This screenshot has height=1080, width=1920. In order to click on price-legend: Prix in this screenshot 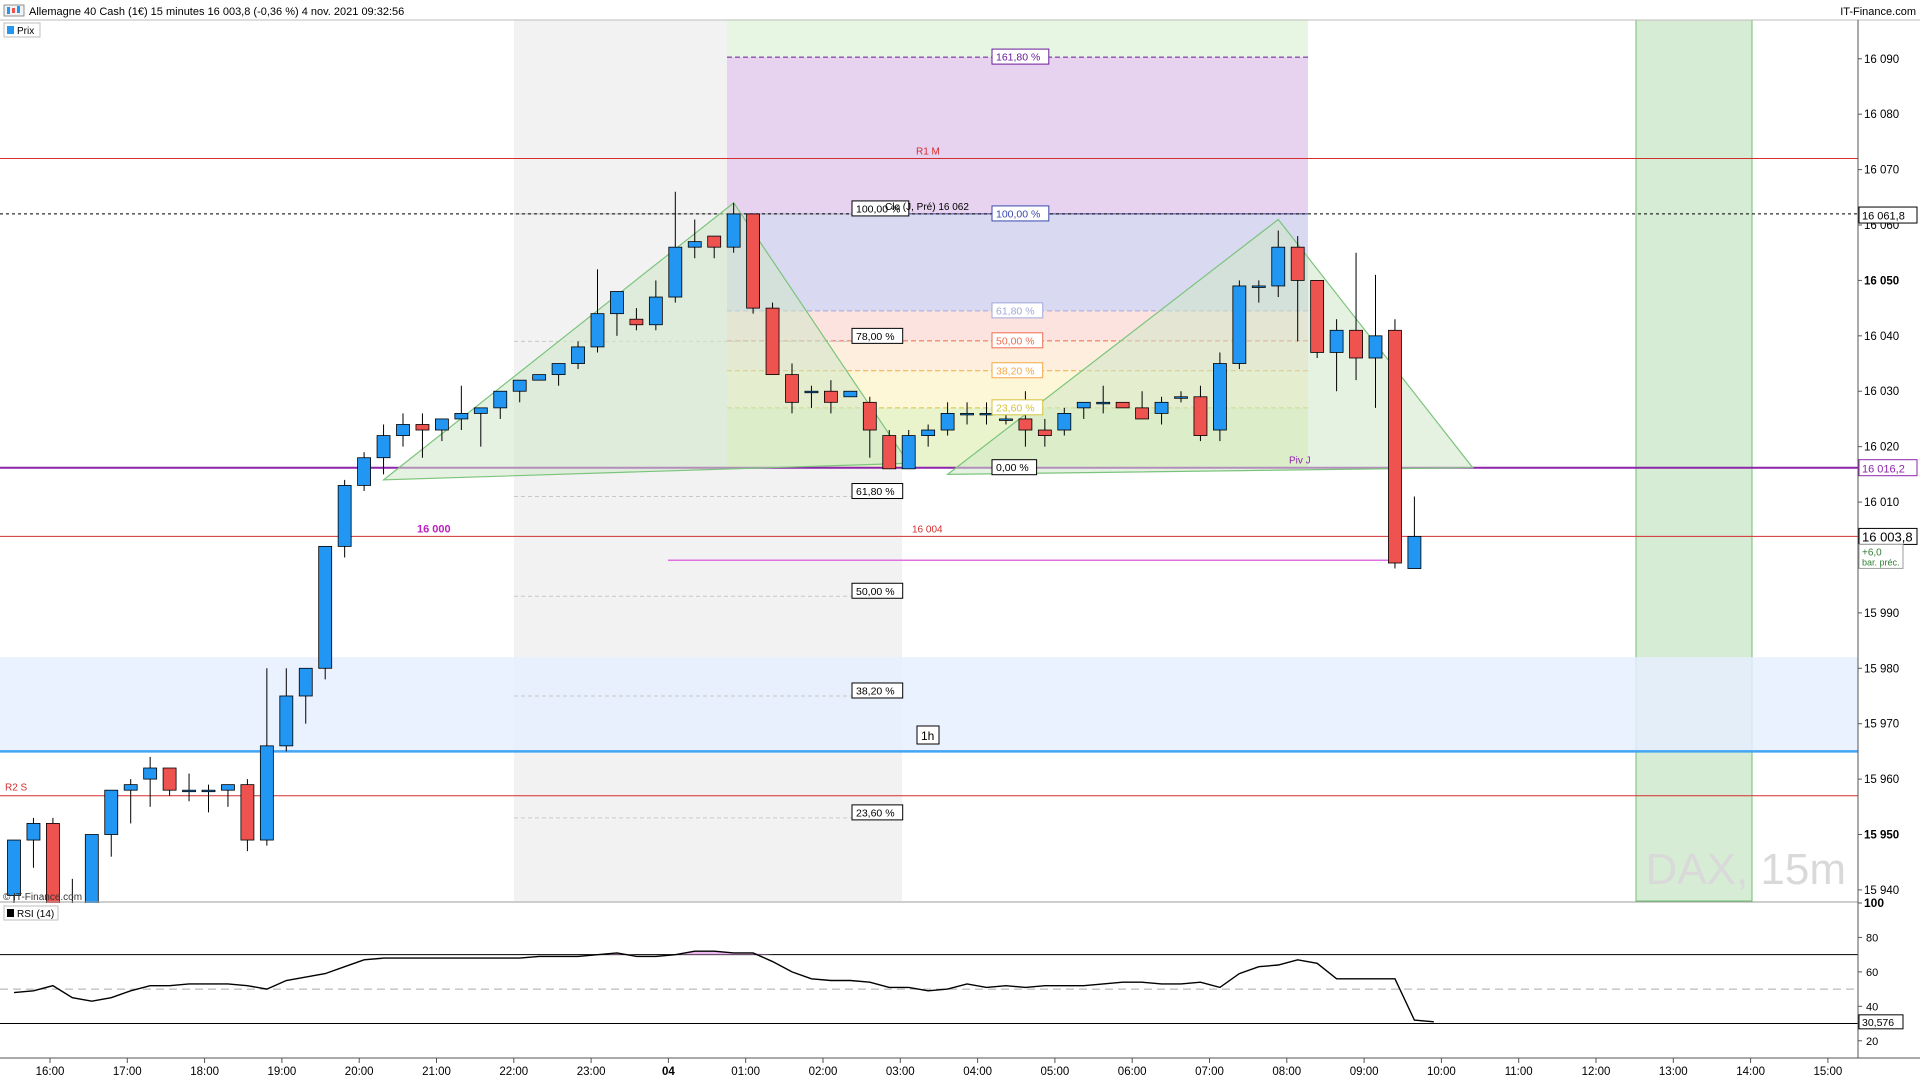, I will do `click(22, 30)`.